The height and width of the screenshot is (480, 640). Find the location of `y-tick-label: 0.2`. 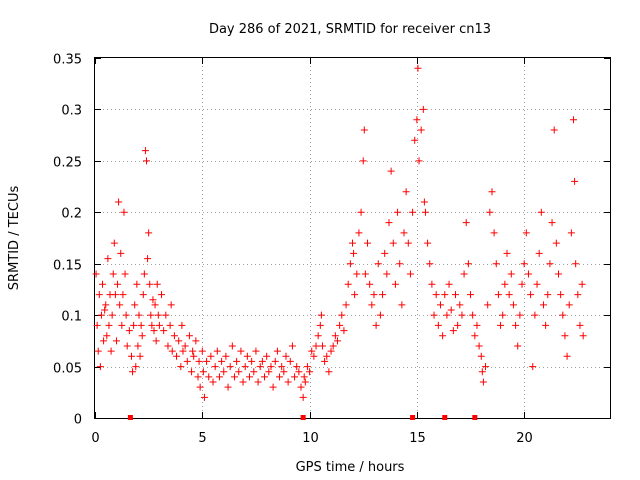

y-tick-label: 0.2 is located at coordinates (71, 214).